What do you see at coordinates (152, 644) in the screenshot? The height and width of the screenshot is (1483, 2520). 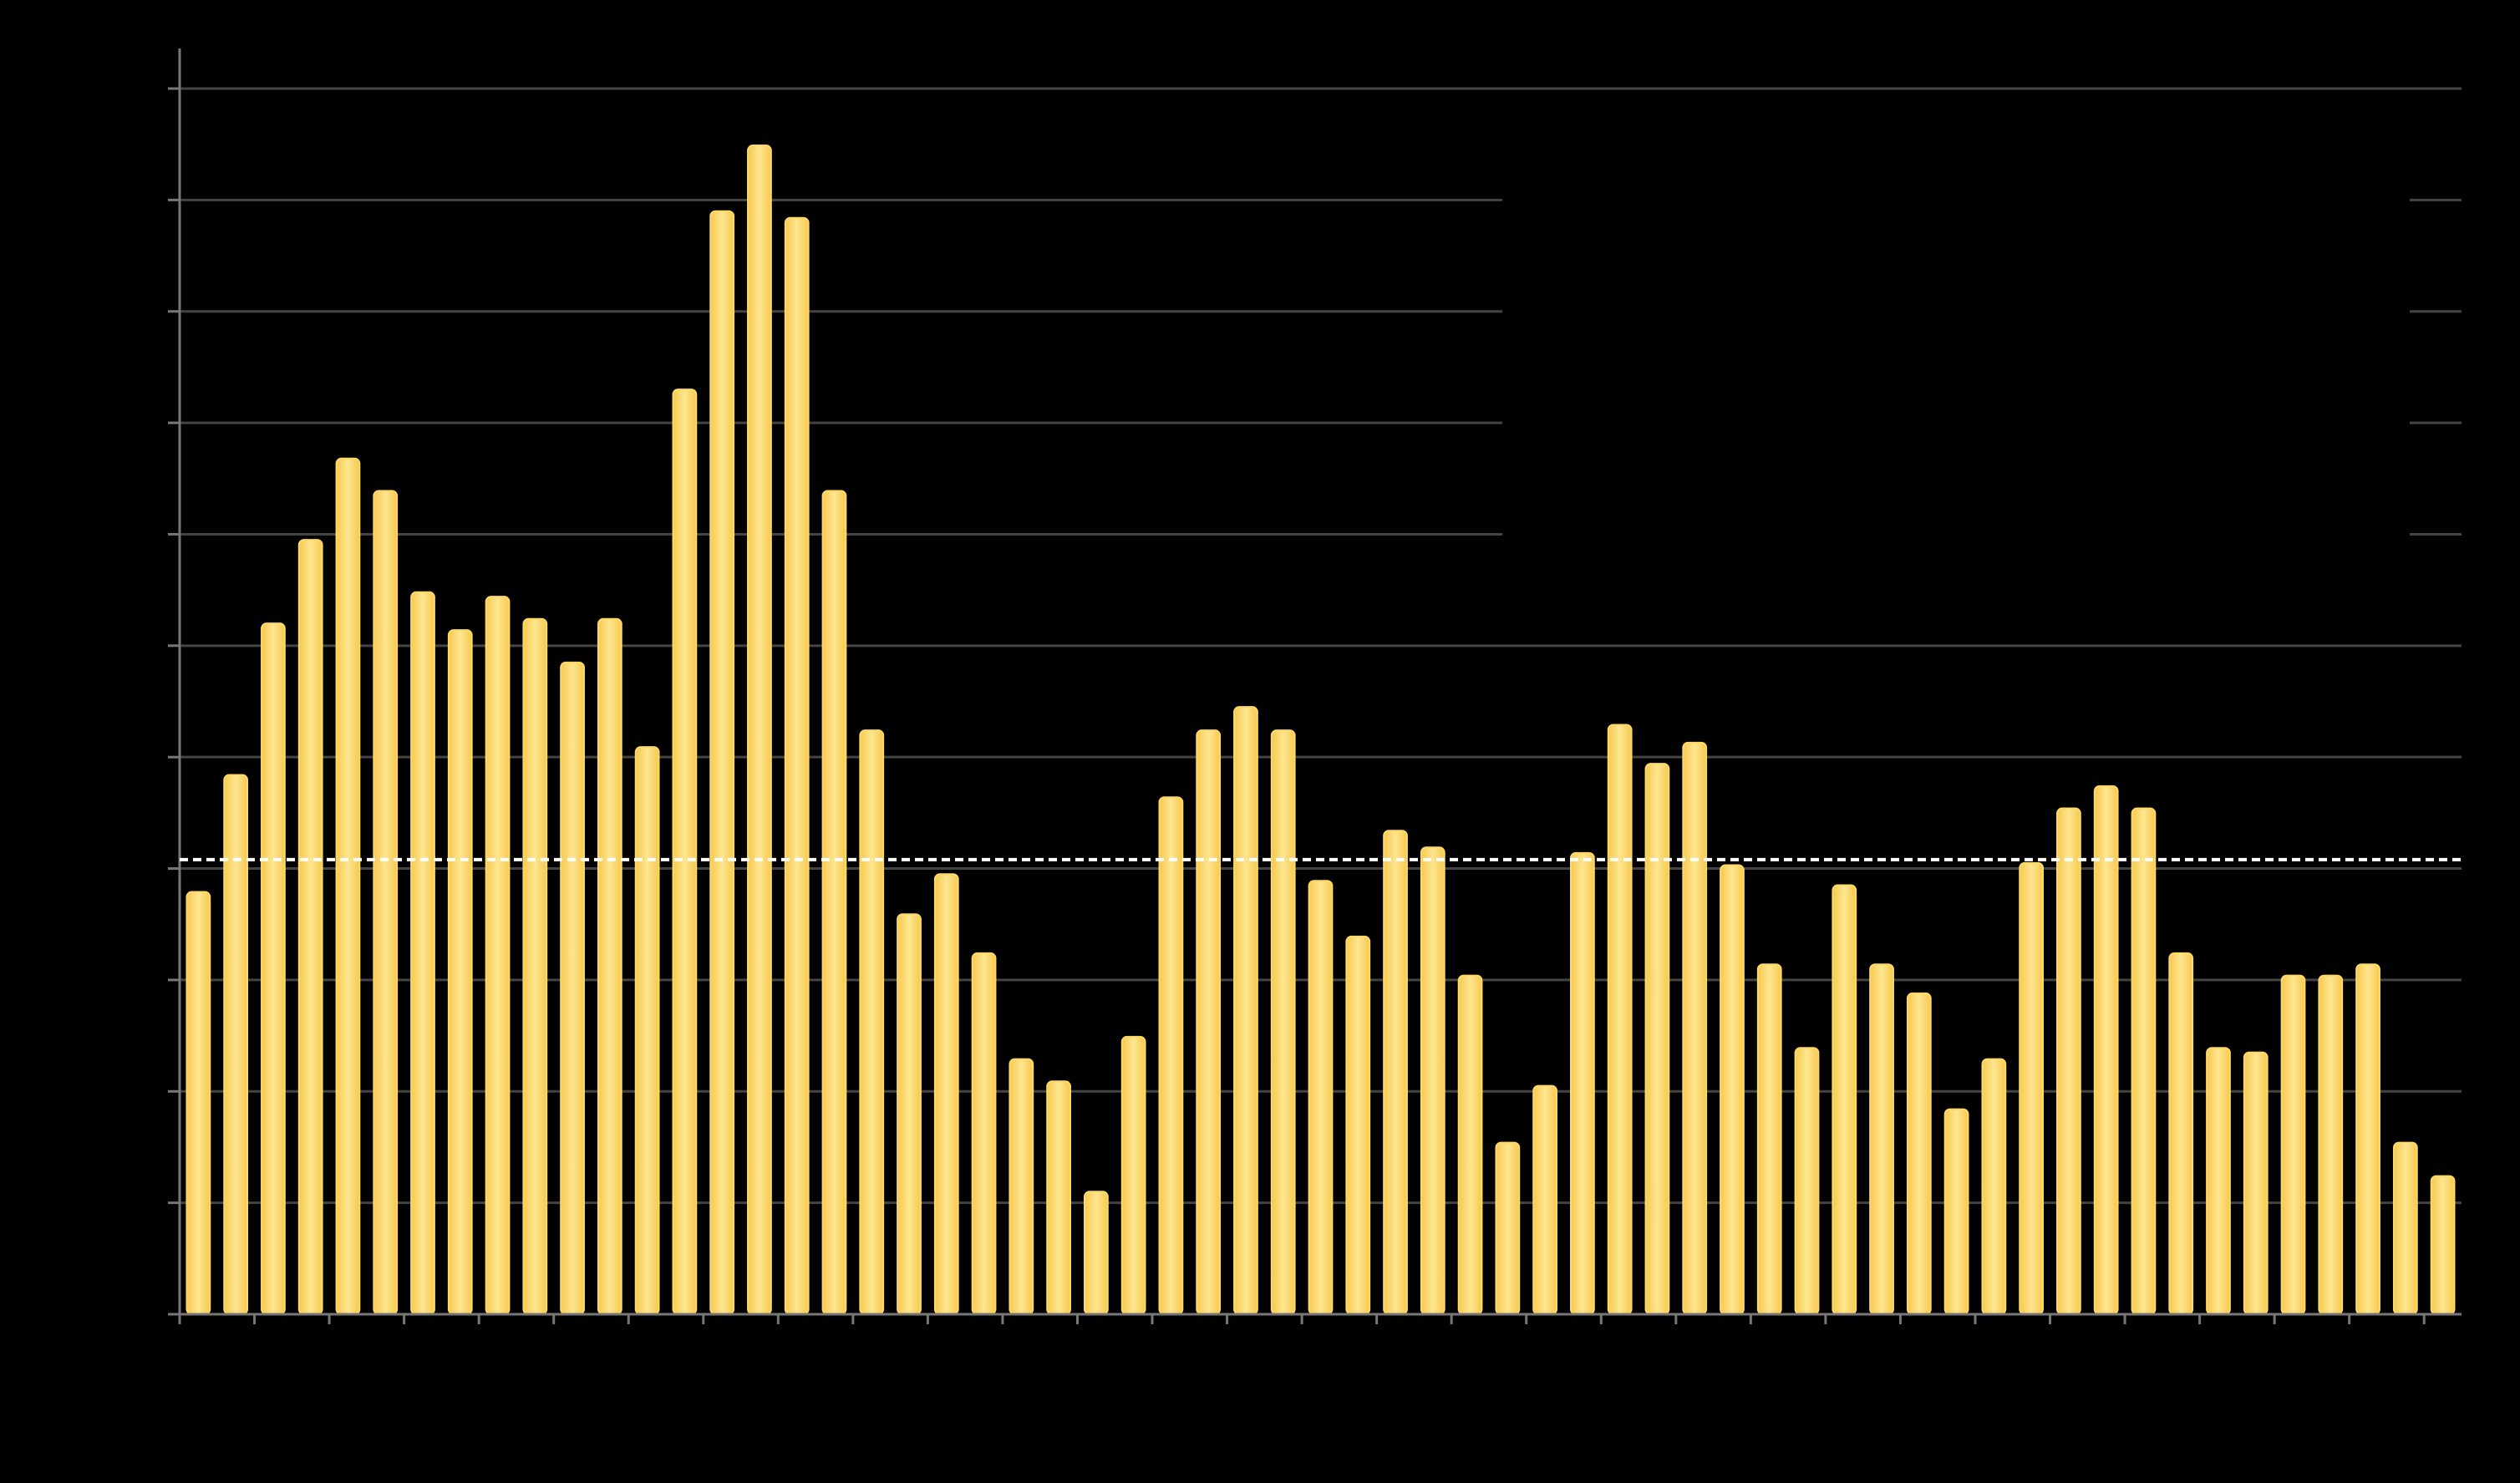 I see `y-tick-label: 6` at bounding box center [152, 644].